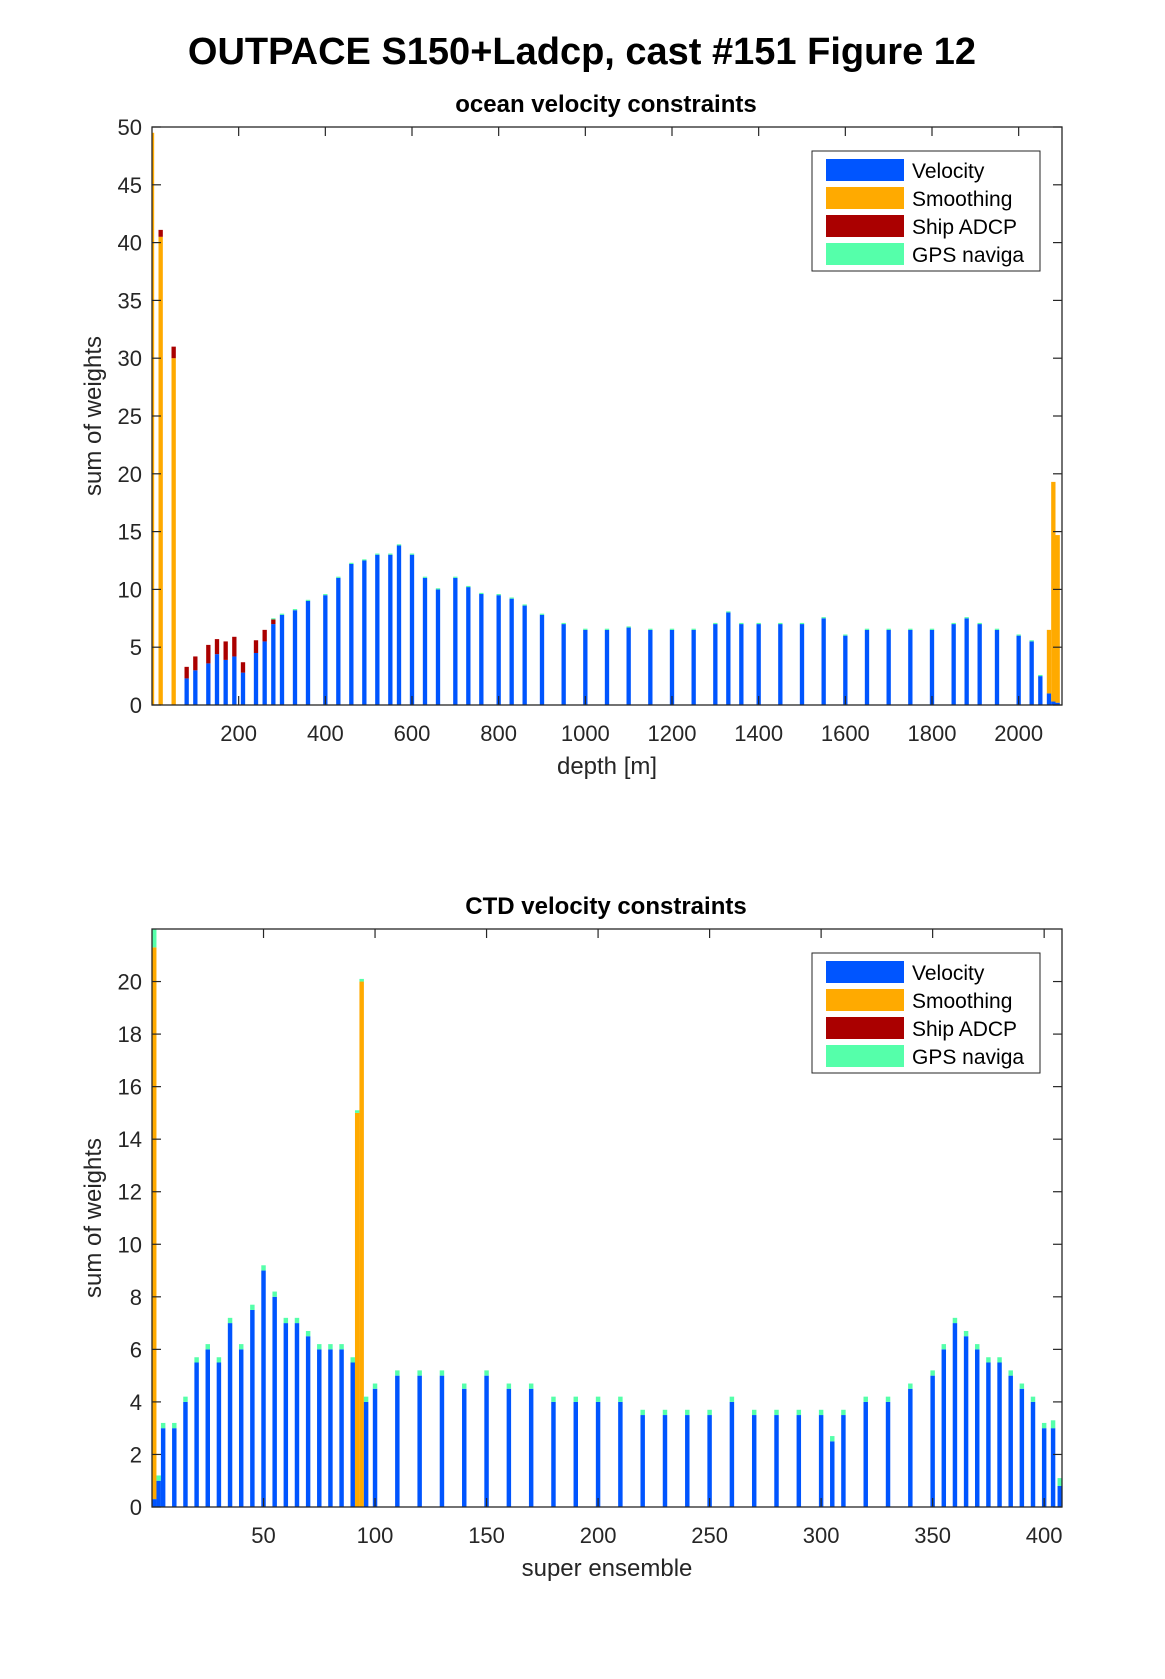 The width and height of the screenshot is (1165, 1679). Describe the element at coordinates (130, 589) in the screenshot. I see `y-tick-label: 10` at that location.